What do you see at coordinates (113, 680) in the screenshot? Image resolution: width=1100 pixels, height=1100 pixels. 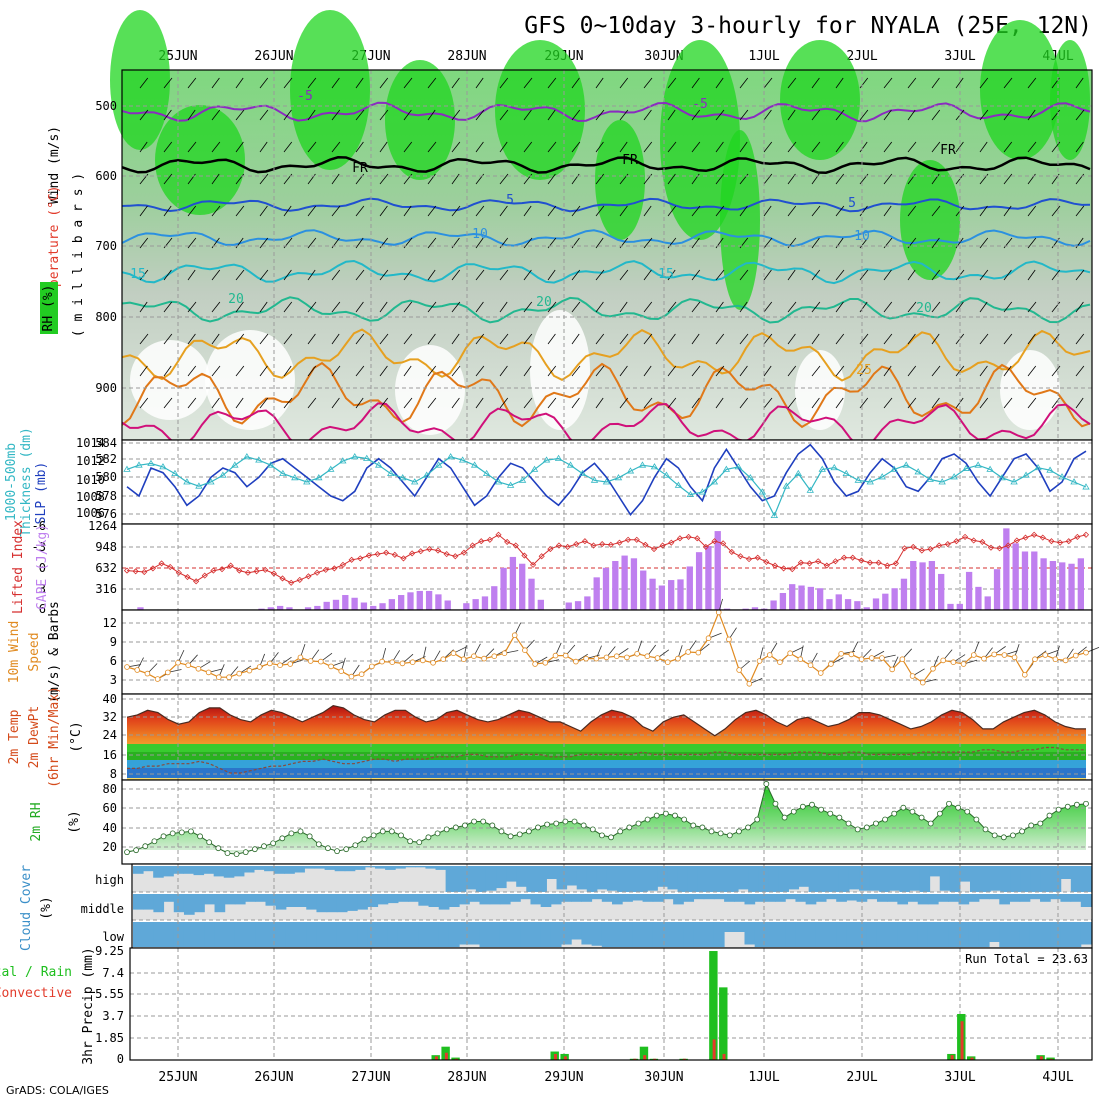 I see `axis-tick-label: 3` at bounding box center [113, 680].